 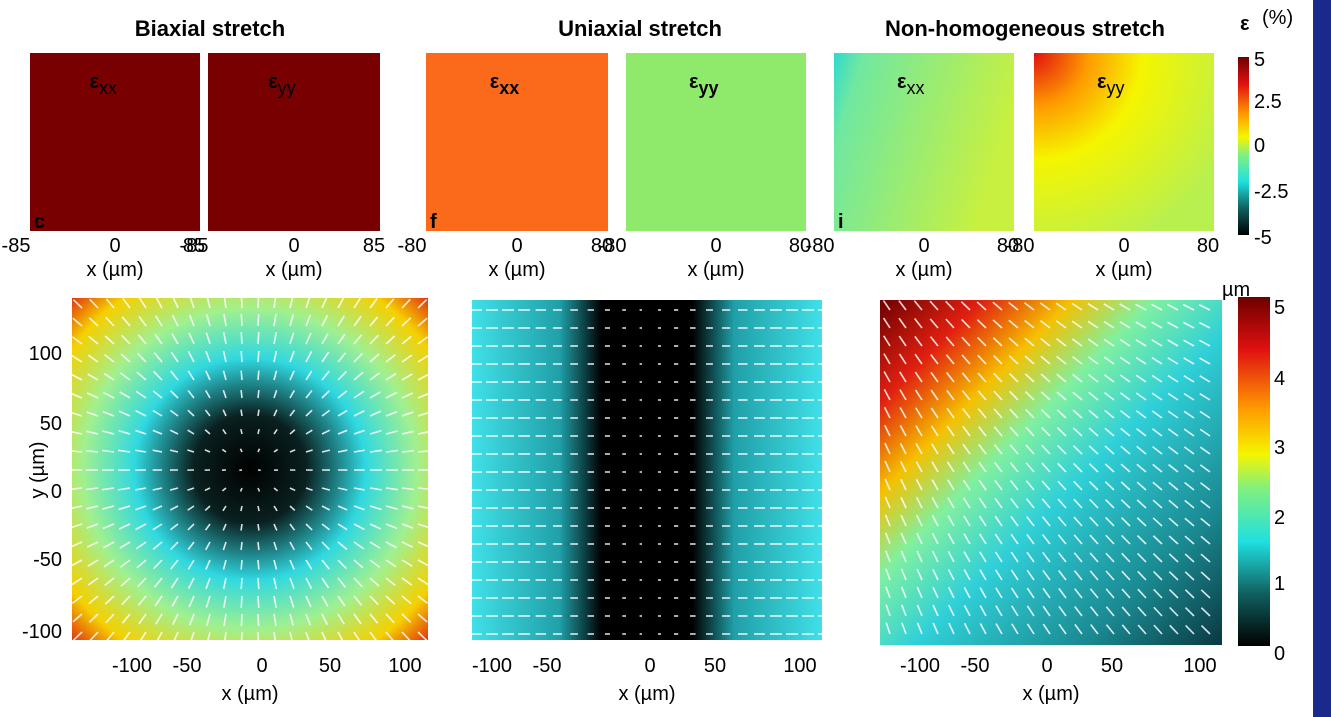 I want to click on y-tick-label: -100, so click(x=42, y=632).